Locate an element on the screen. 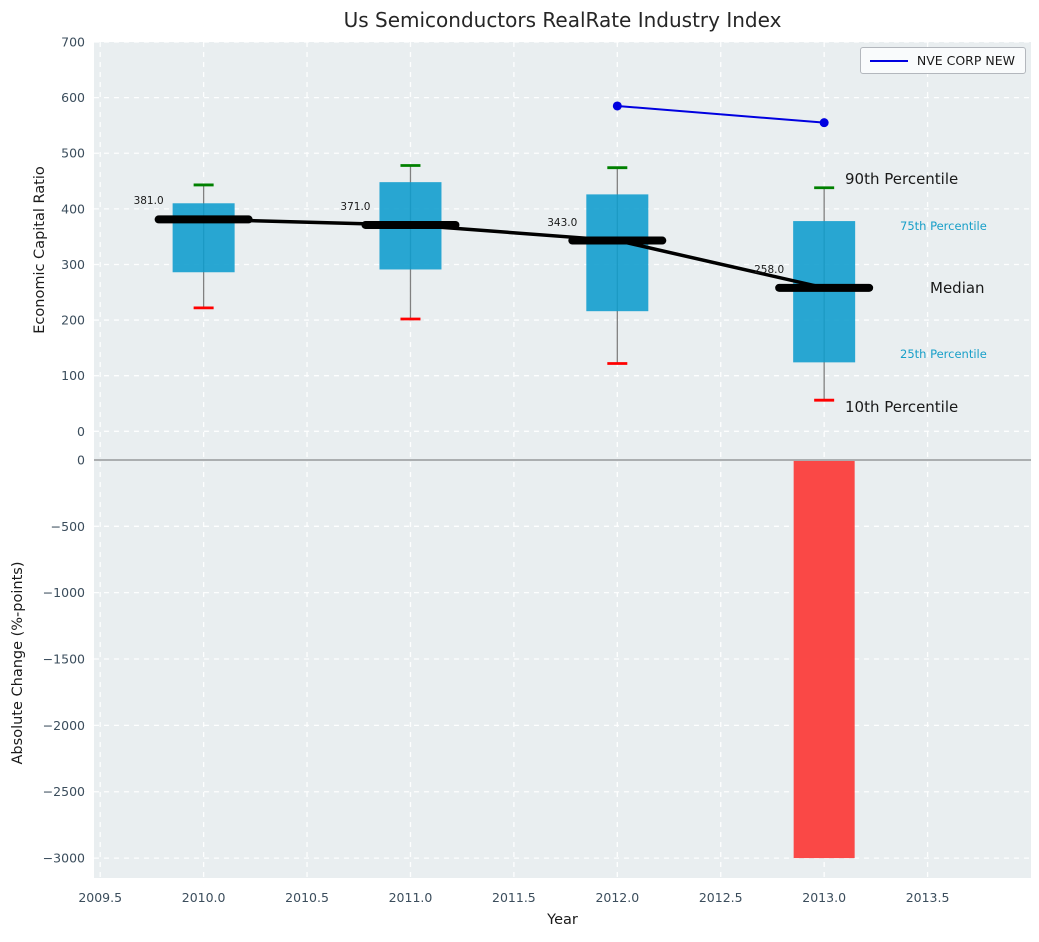 The width and height of the screenshot is (1039, 942). annotation-75th-percentile: 75th Percentile is located at coordinates (943, 226).